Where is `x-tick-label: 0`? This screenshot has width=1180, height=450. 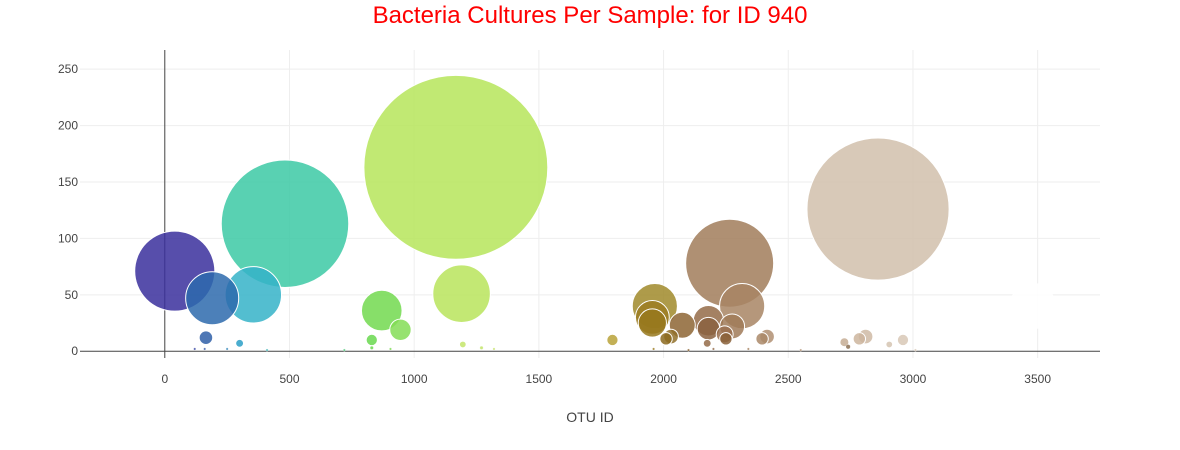
x-tick-label: 0 is located at coordinates (164, 379).